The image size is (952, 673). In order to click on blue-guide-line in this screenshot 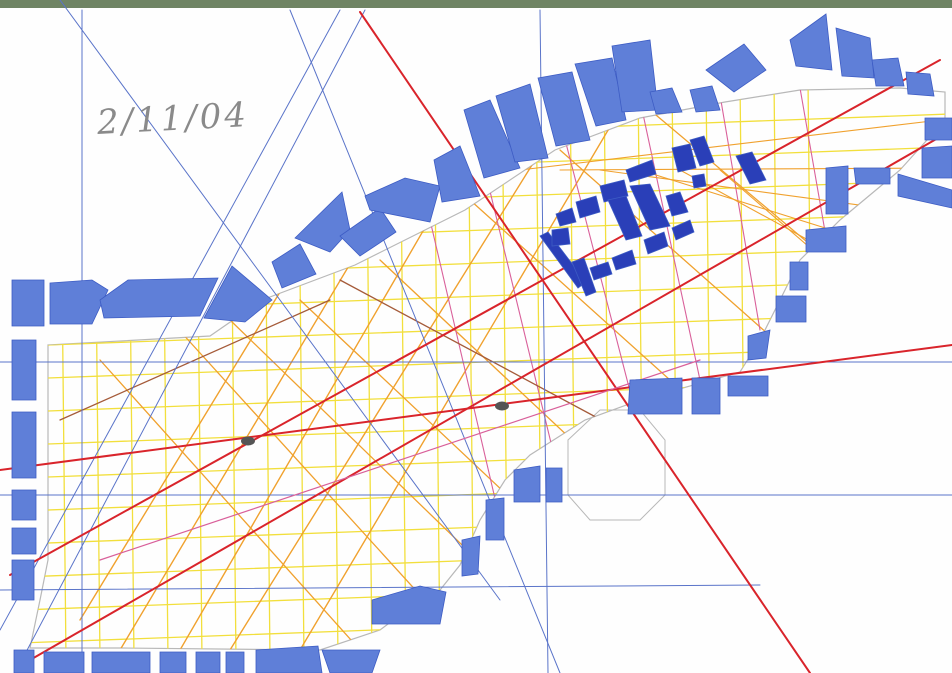, I will do `click(544, 341)`.